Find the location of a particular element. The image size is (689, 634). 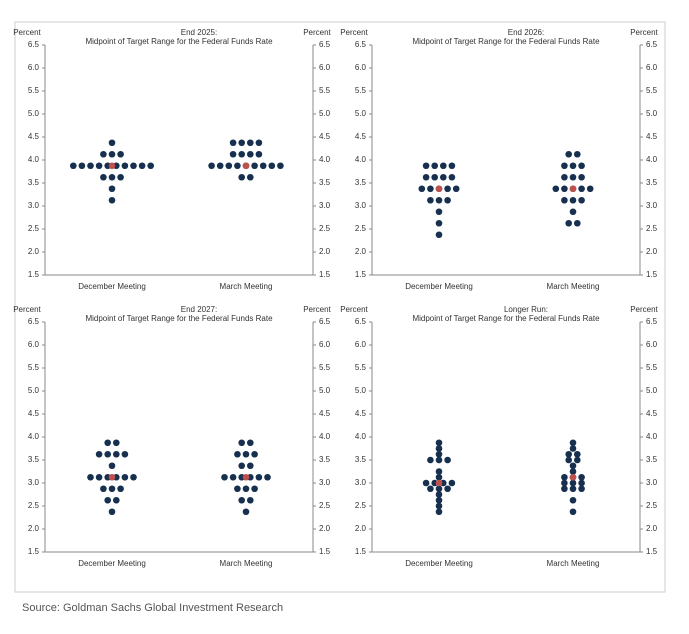

y2-tick-label: 6.0 is located at coordinates (325, 344).